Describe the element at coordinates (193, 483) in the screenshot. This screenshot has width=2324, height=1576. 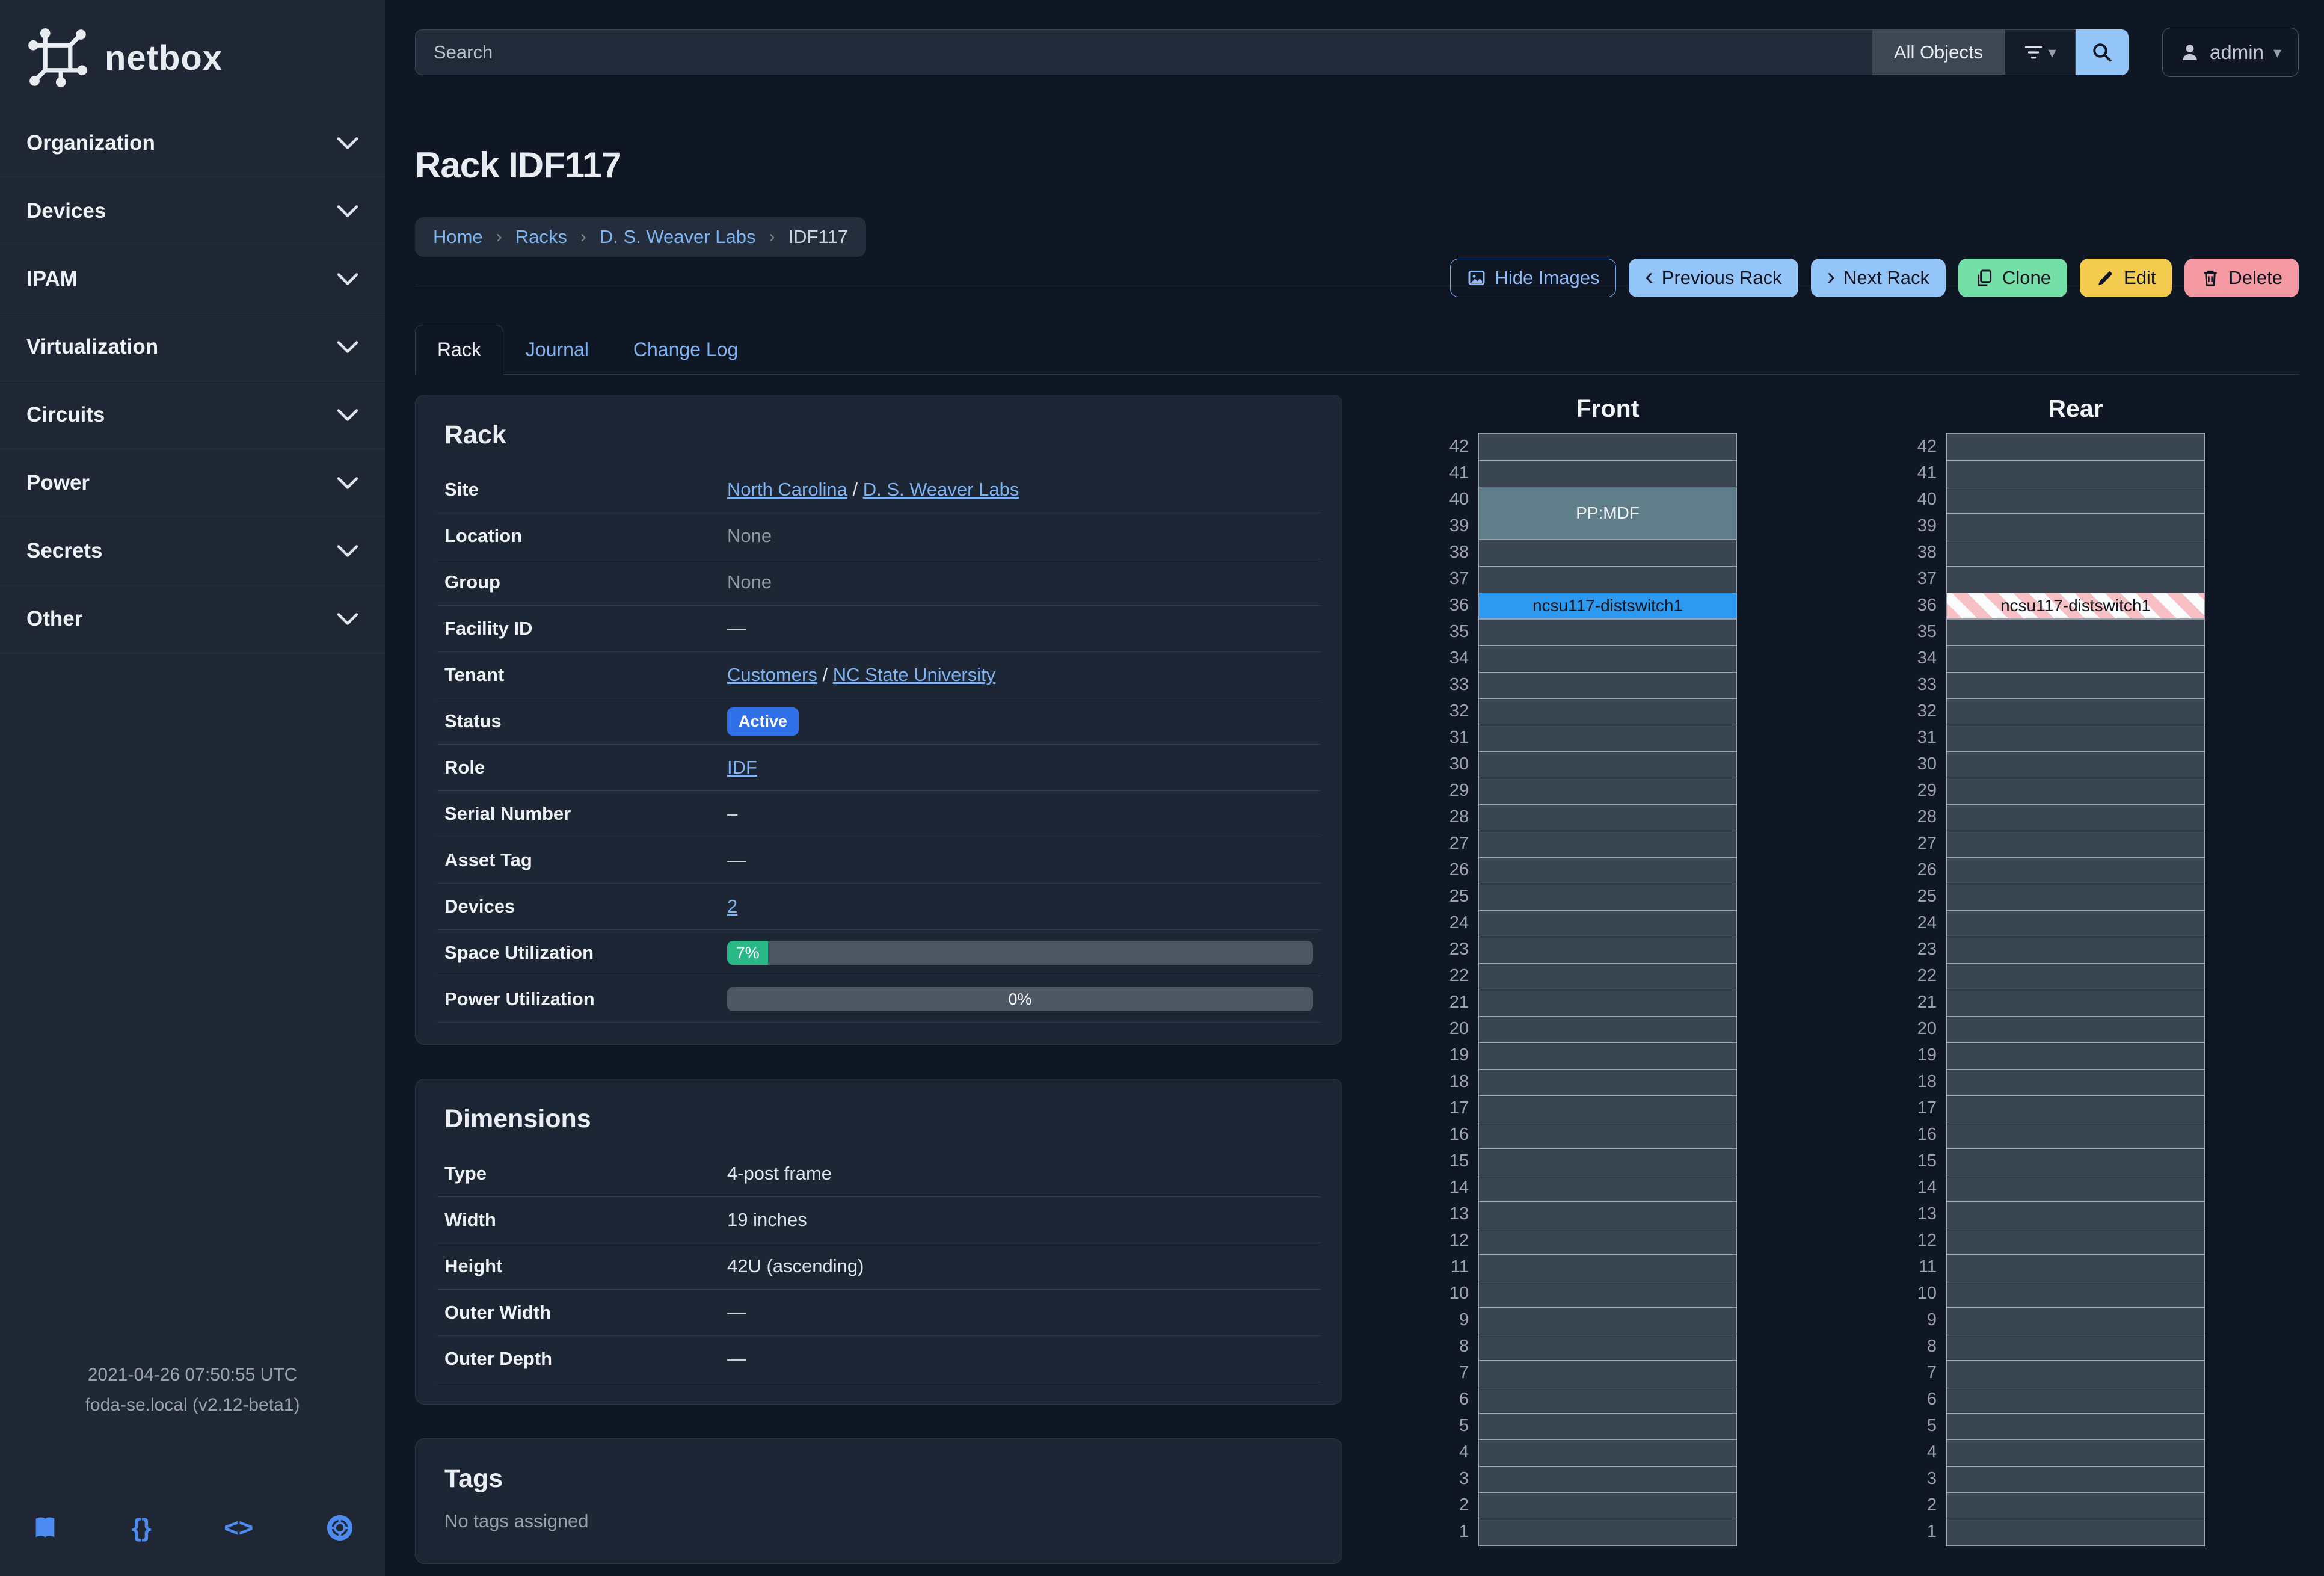
I see `sidebar-item-power: Power` at that location.